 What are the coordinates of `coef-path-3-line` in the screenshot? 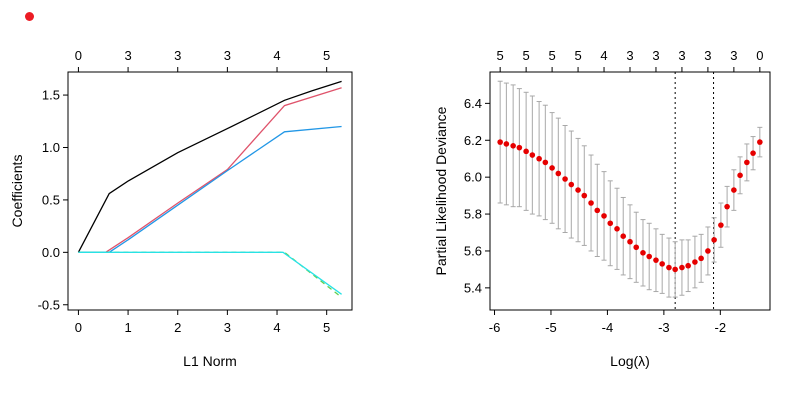 It's located at (210, 189).